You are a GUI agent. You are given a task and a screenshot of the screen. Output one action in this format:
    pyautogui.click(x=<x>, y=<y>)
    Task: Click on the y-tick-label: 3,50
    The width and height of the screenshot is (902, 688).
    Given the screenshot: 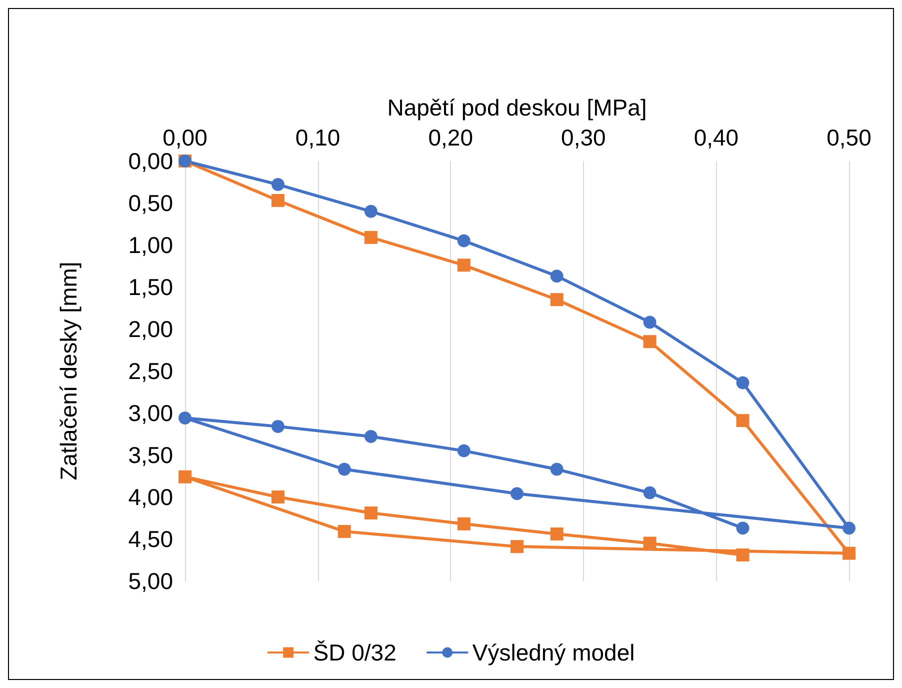 What is the action you would take?
    pyautogui.click(x=150, y=455)
    